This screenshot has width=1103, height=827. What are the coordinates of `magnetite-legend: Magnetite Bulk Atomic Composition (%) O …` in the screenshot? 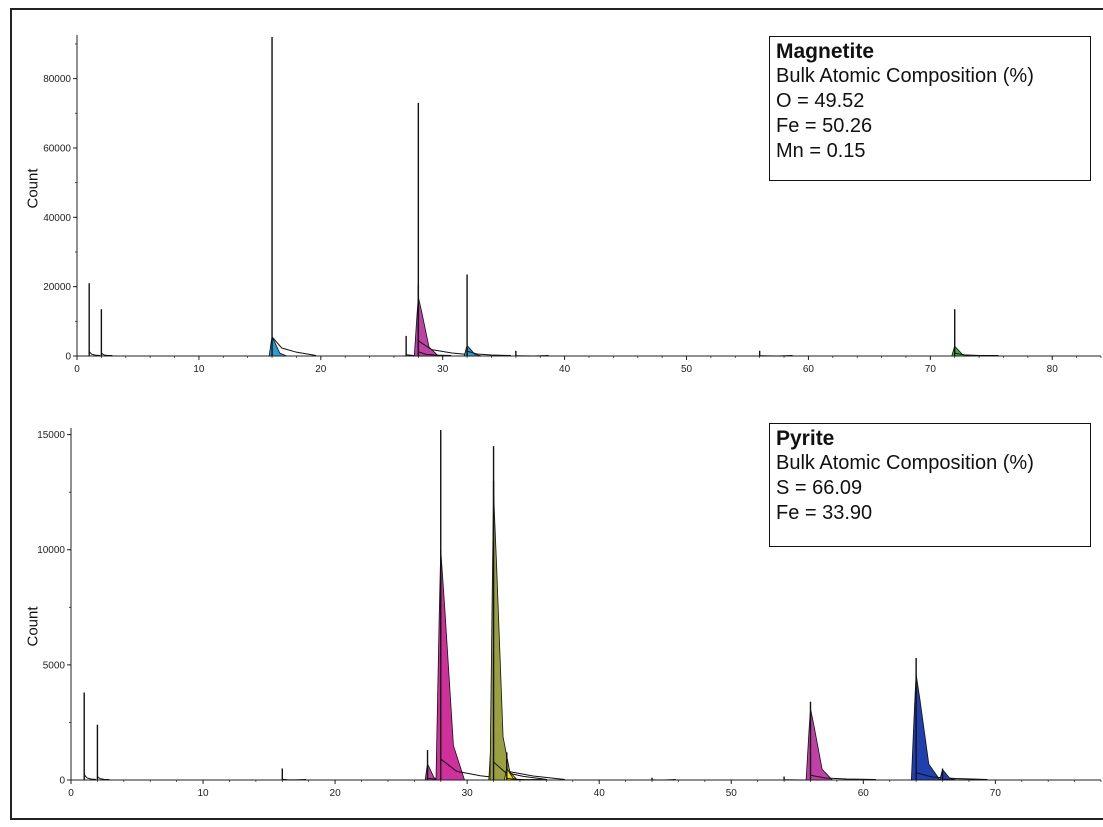 It's located at (930, 108).